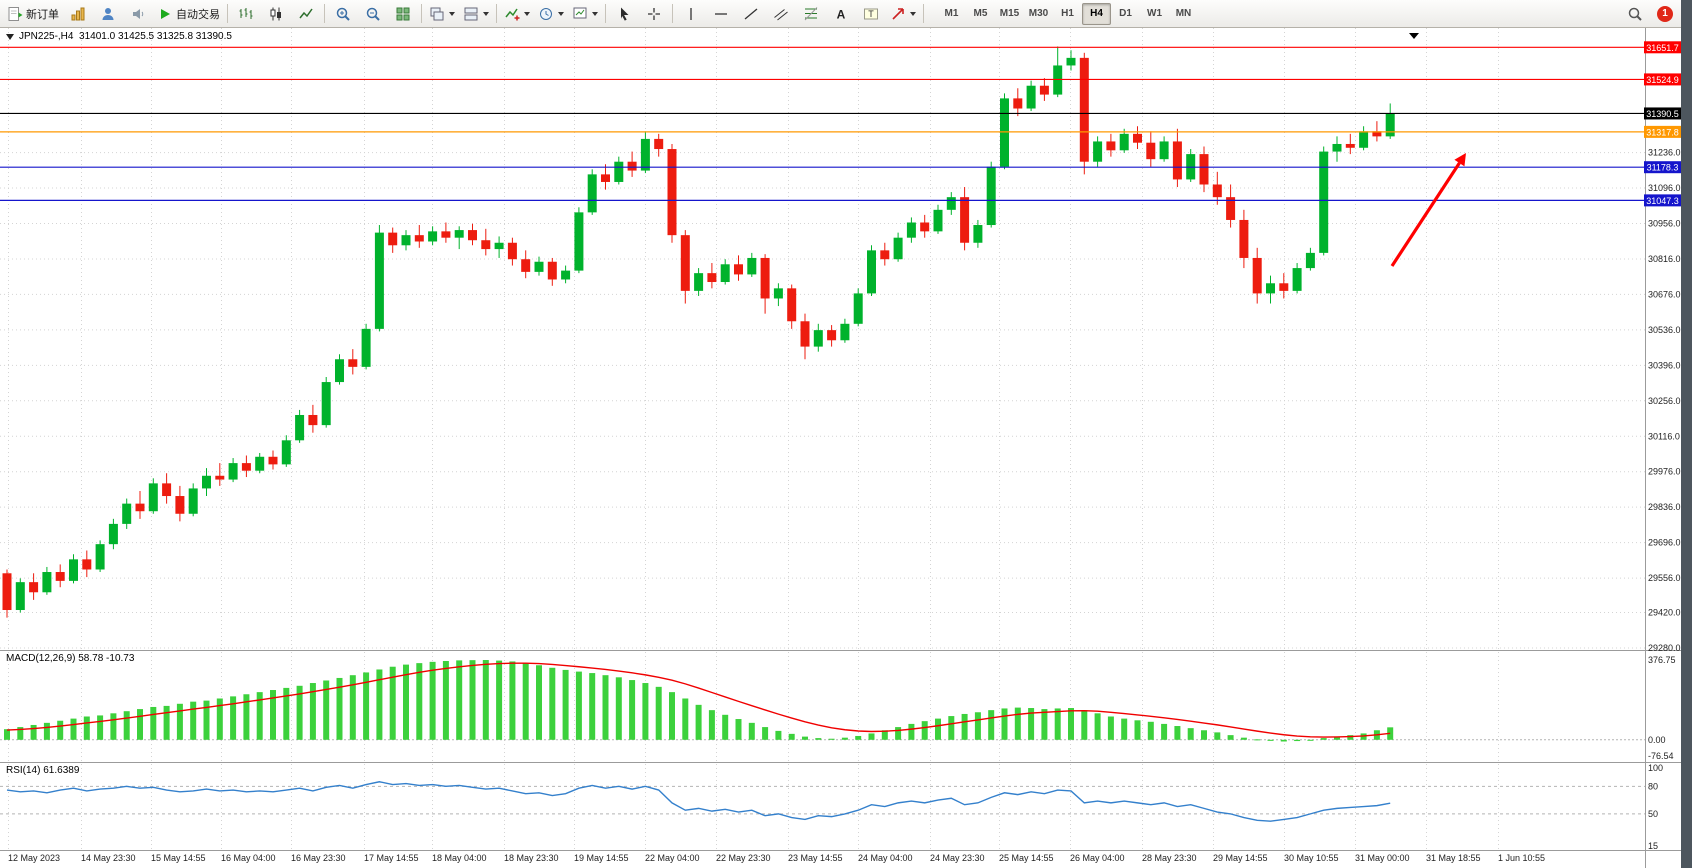  I want to click on timeframe-M15: M15, so click(1009, 13).